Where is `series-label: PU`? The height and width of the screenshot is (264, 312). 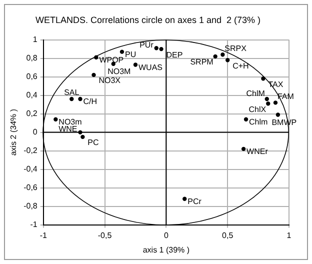 series-label: PU is located at coordinates (130, 55).